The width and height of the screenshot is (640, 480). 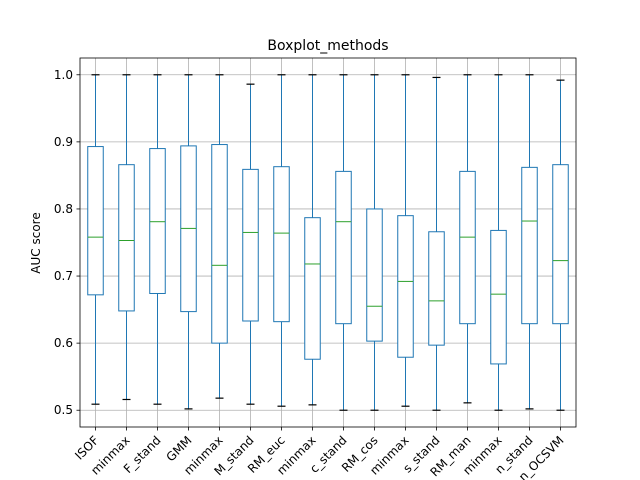 What do you see at coordinates (63, 209) in the screenshot?
I see `y-tick-label: 0.8` at bounding box center [63, 209].